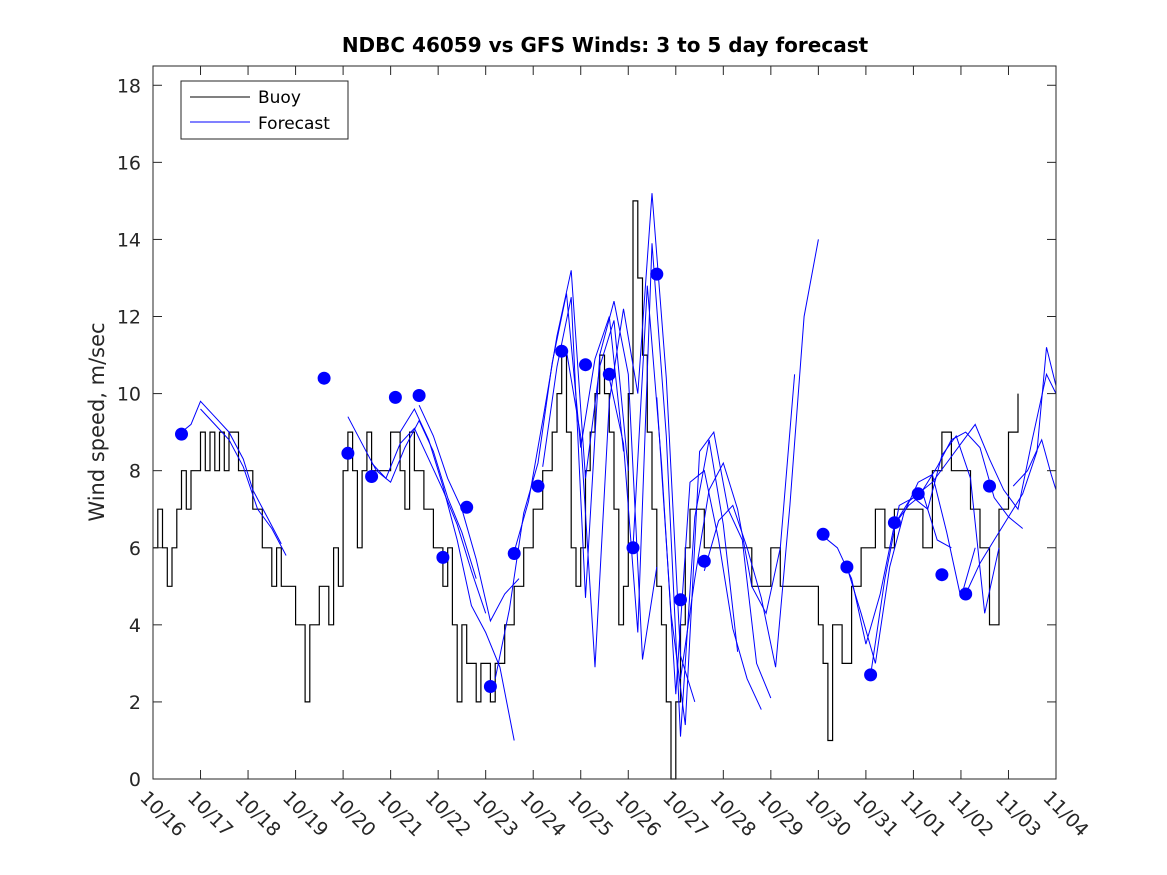 This screenshot has width=1167, height=875. Describe the element at coordinates (129, 240) in the screenshot. I see `y-tick-label: 14` at that location.